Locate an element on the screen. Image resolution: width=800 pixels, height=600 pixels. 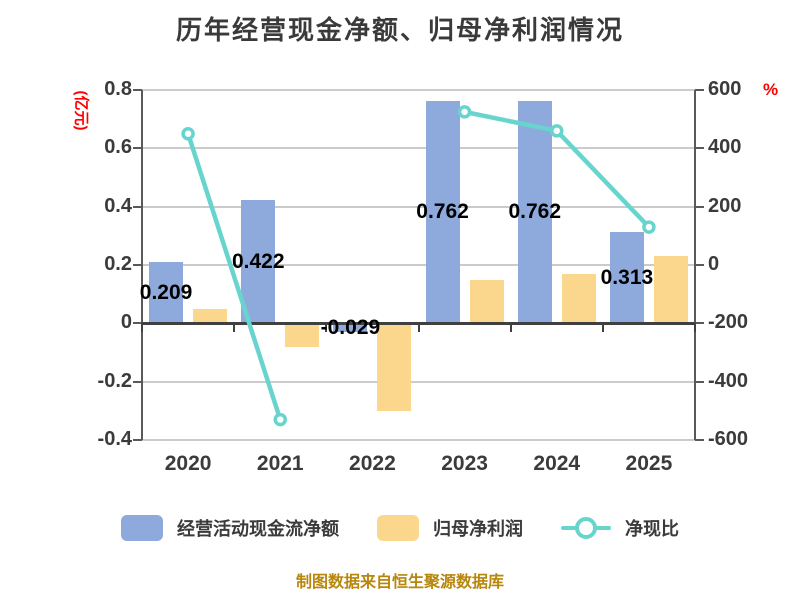
y-axis-label-left: 0.4 is located at coordinates (118, 205).